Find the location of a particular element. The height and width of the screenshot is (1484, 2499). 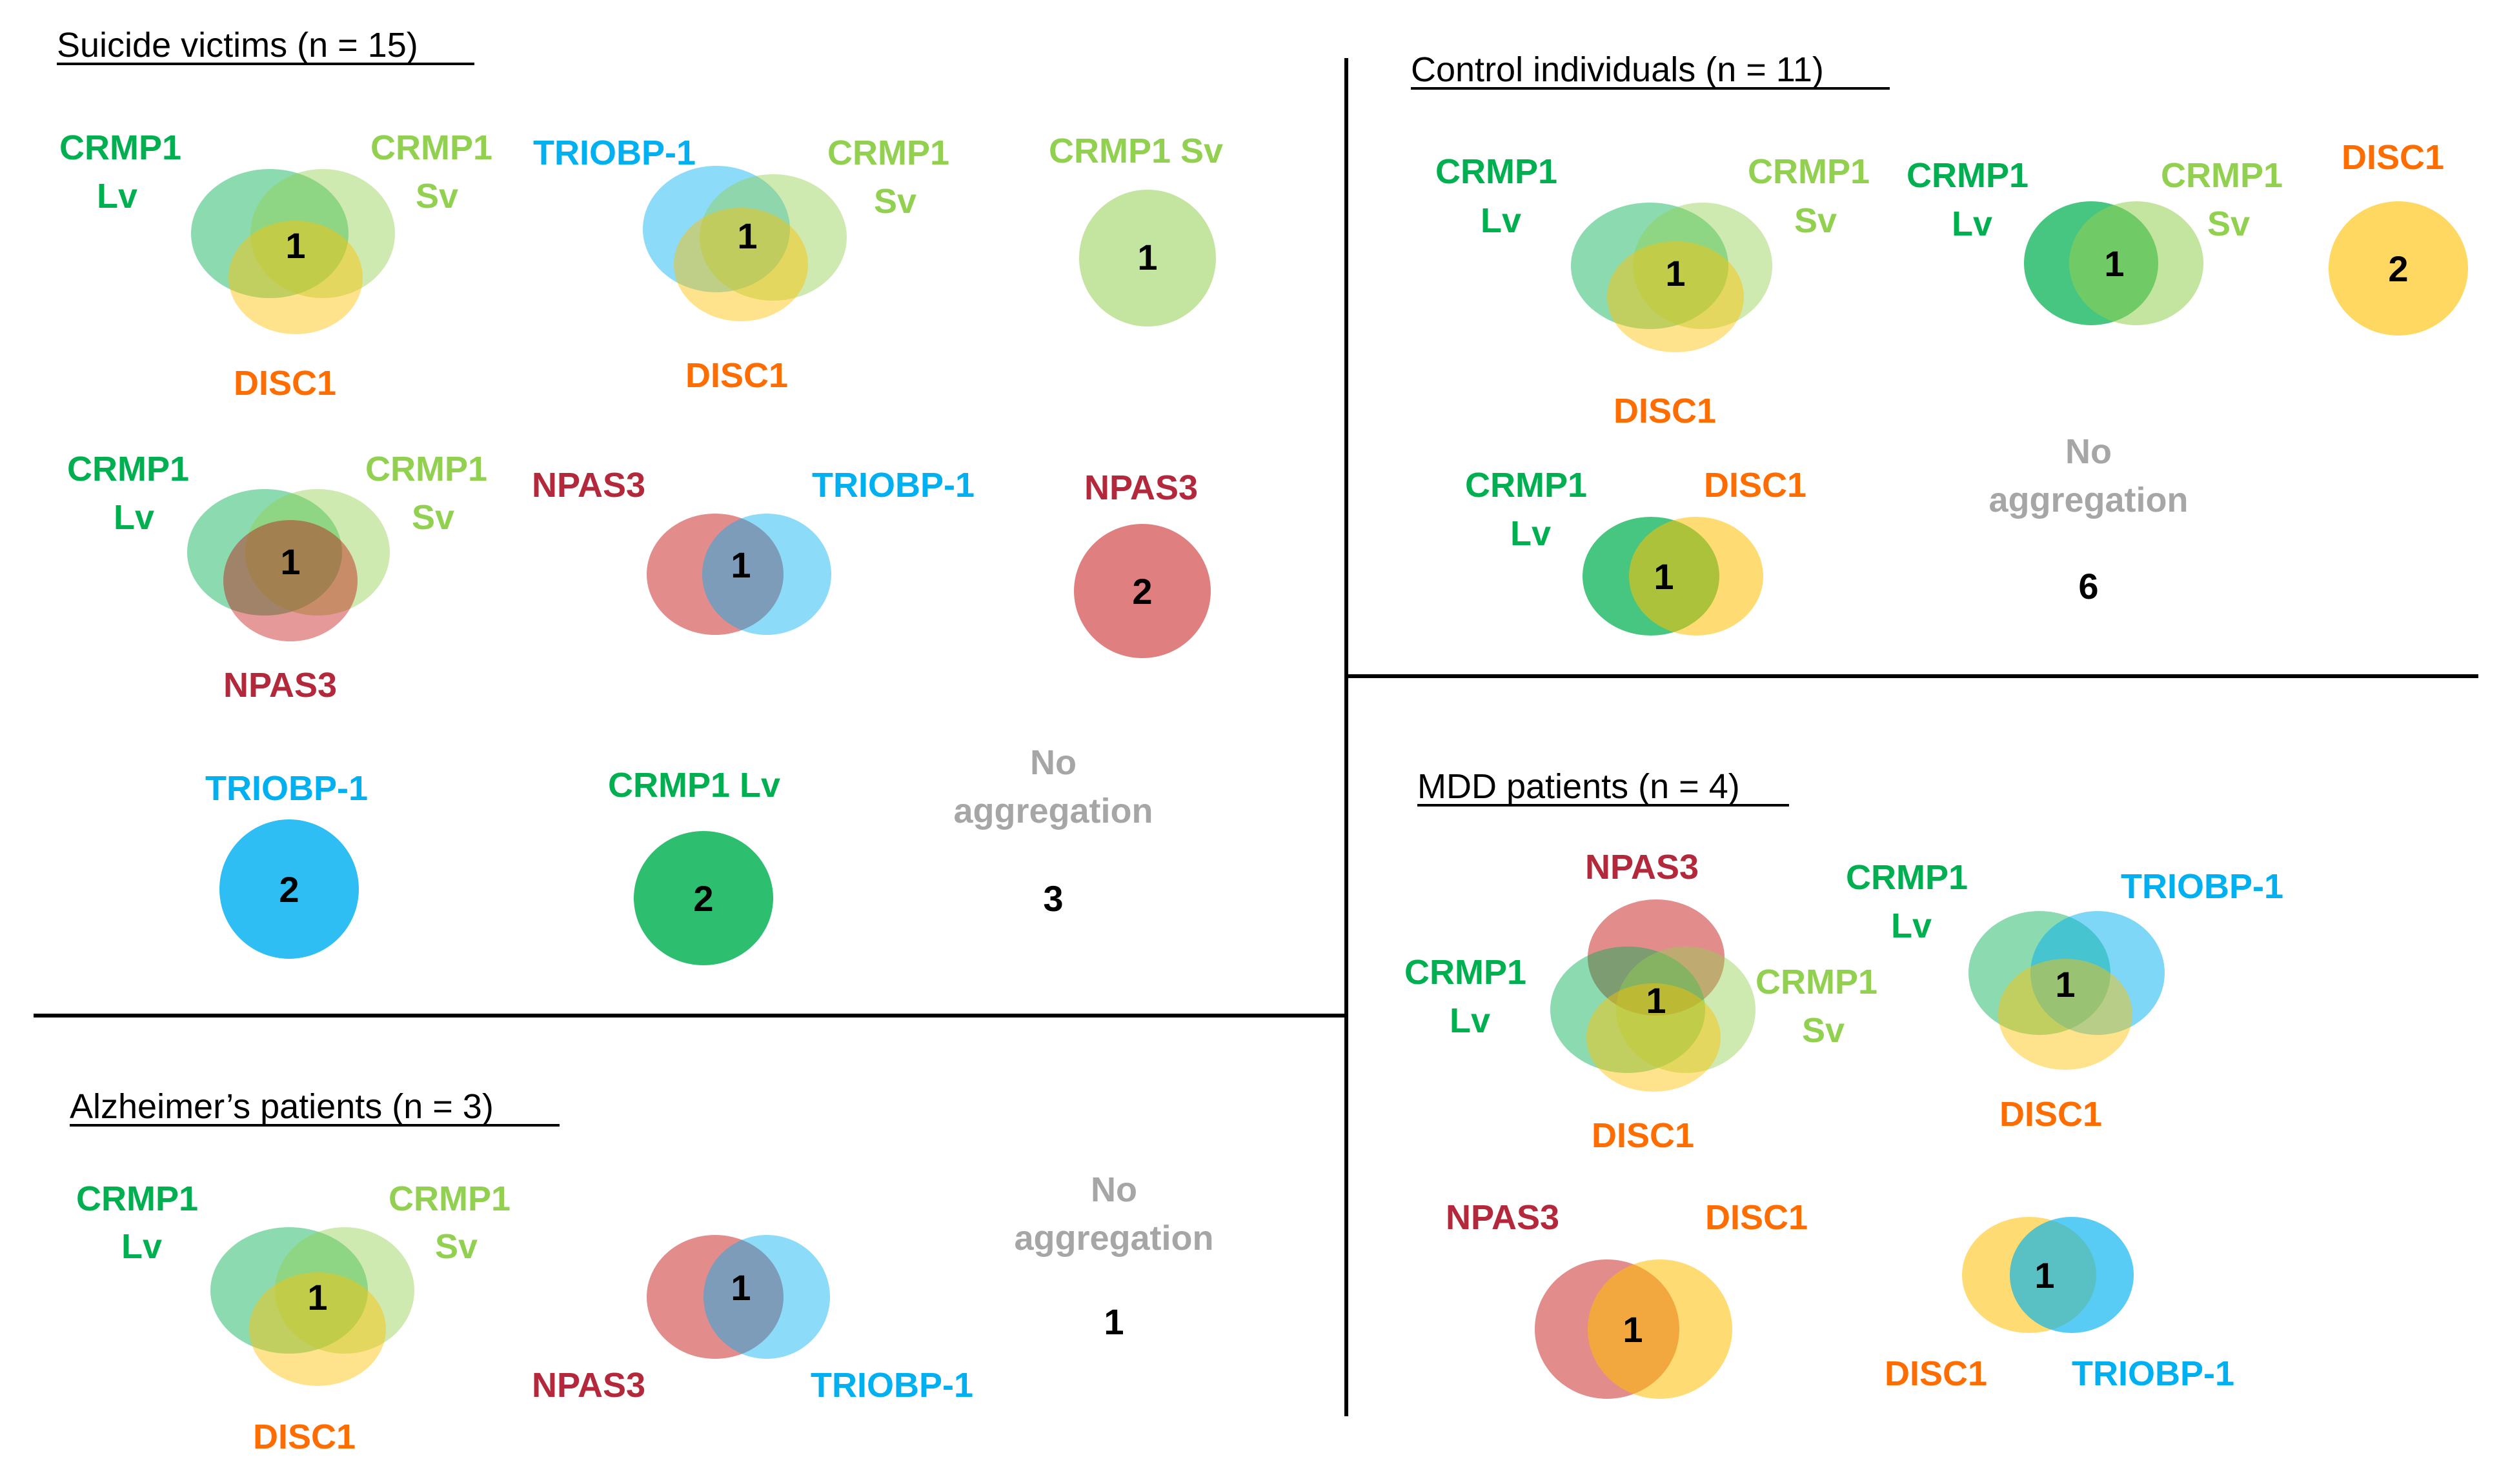

no-aggregation-alzheimer: No aggregation 1 is located at coordinates (1113, 1256).